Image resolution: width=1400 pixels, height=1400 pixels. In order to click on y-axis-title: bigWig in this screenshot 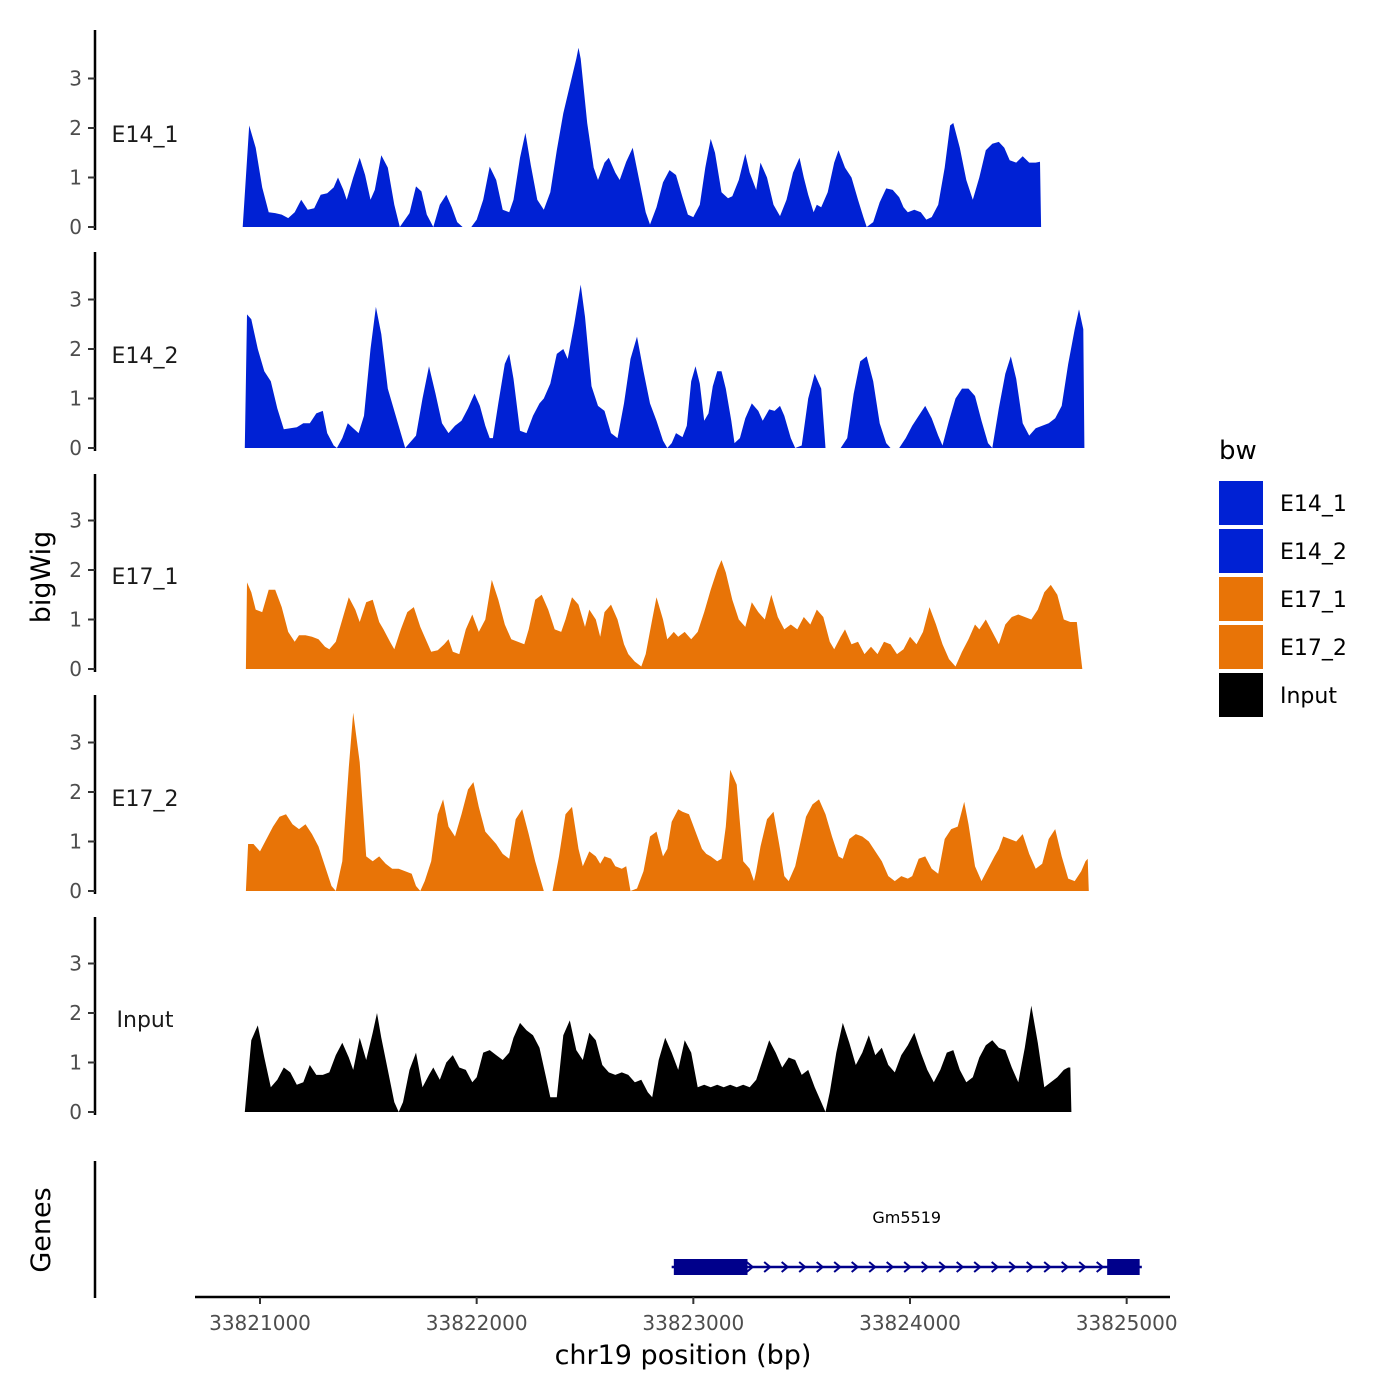, I will do `click(41, 577)`.